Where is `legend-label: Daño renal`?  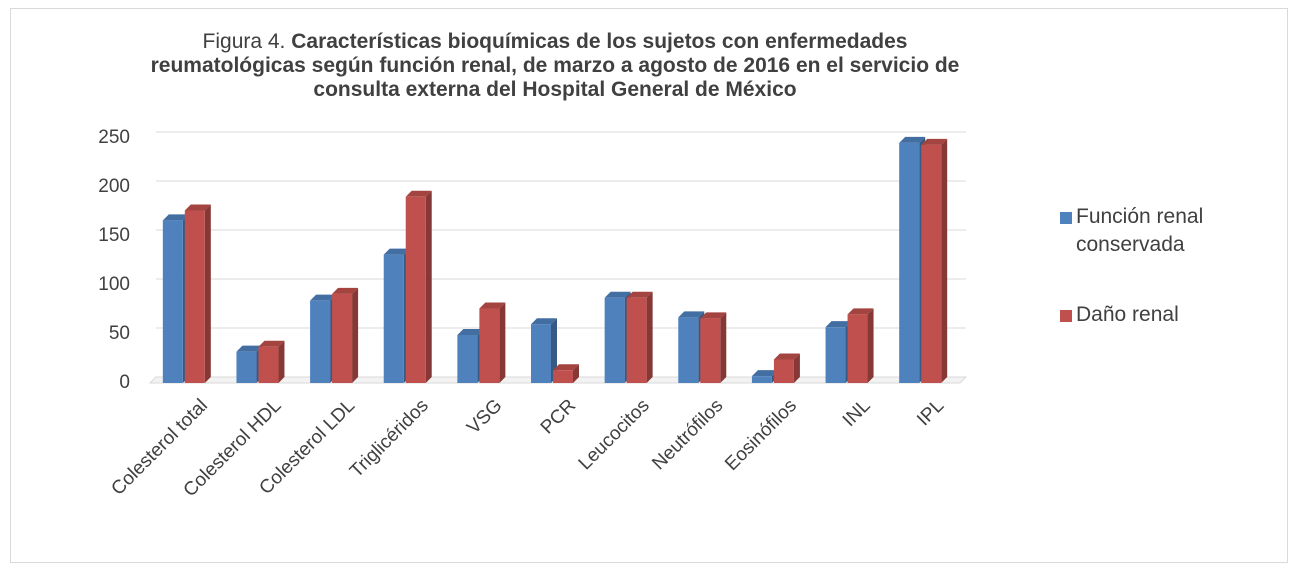 legend-label: Daño renal is located at coordinates (1127, 314).